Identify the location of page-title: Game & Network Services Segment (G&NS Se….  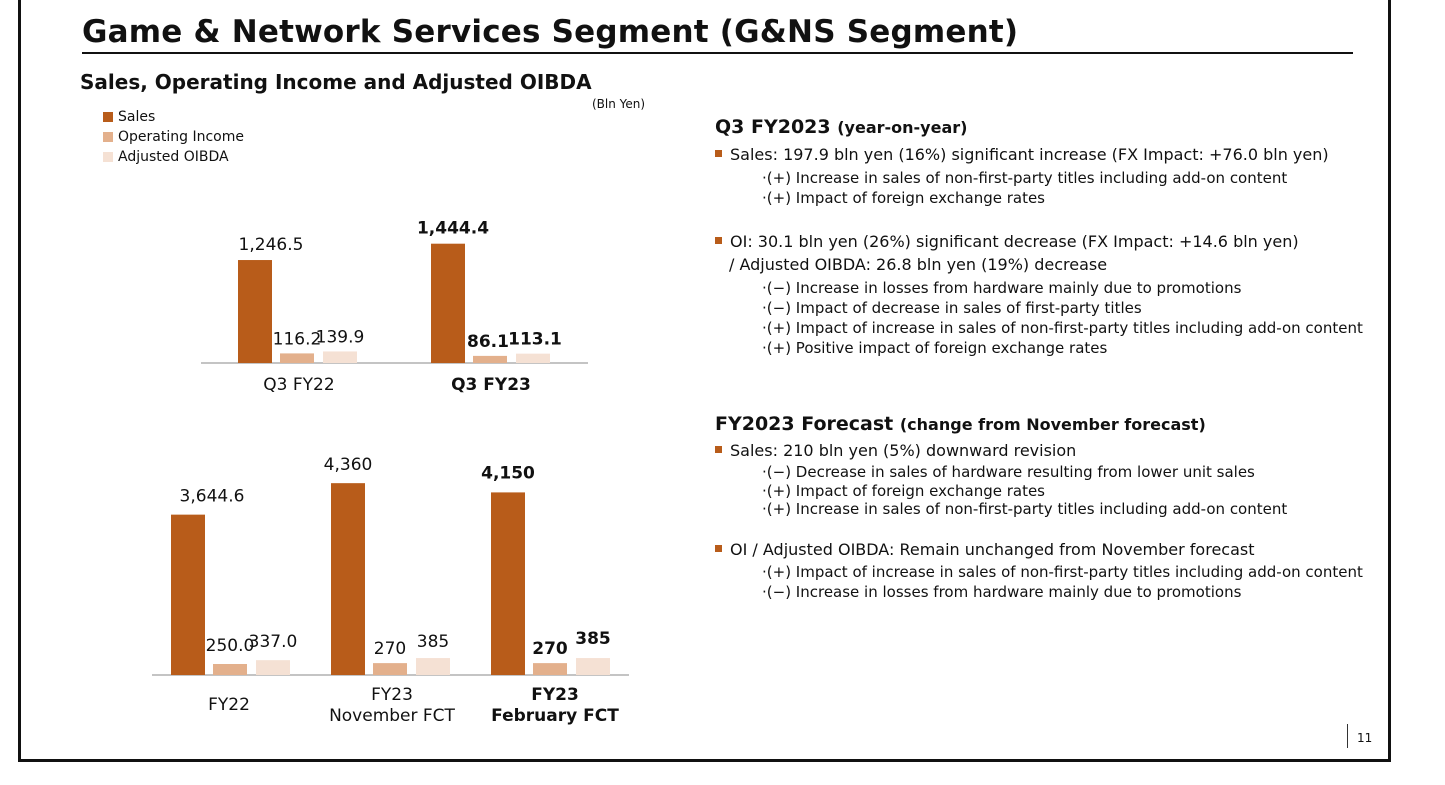
(550, 32).